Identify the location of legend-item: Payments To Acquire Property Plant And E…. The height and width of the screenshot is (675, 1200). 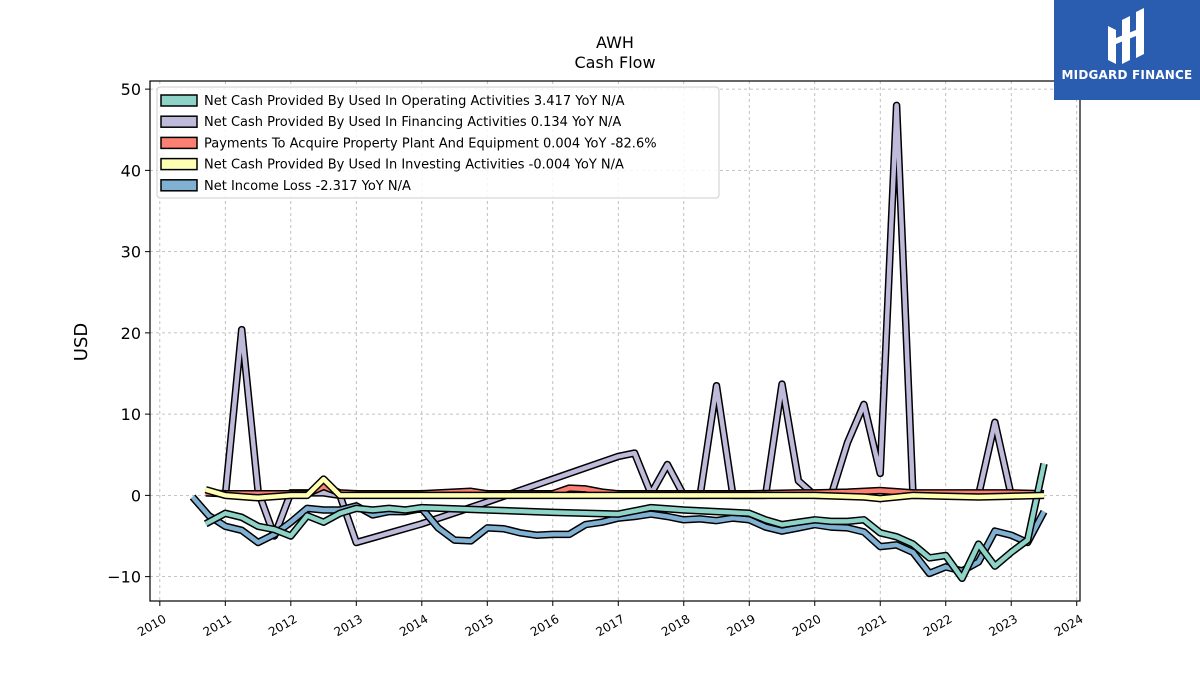
(408, 143).